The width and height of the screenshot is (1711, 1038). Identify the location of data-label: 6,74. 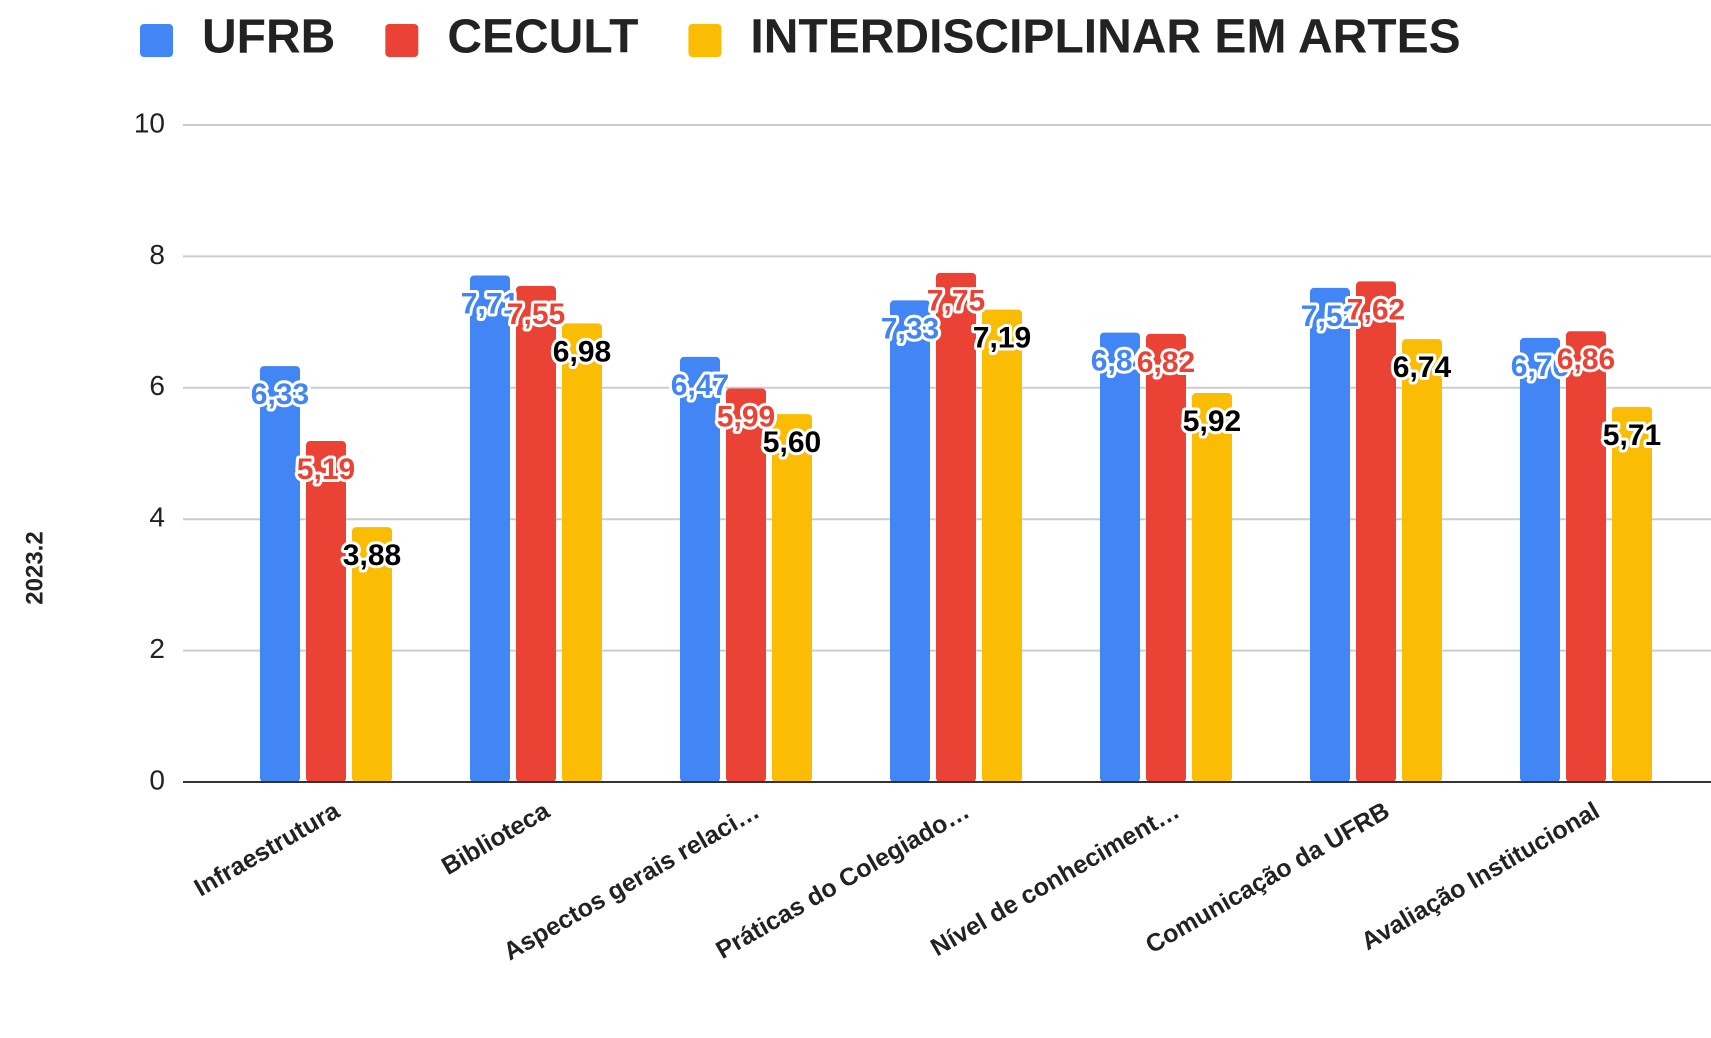
(1422, 367).